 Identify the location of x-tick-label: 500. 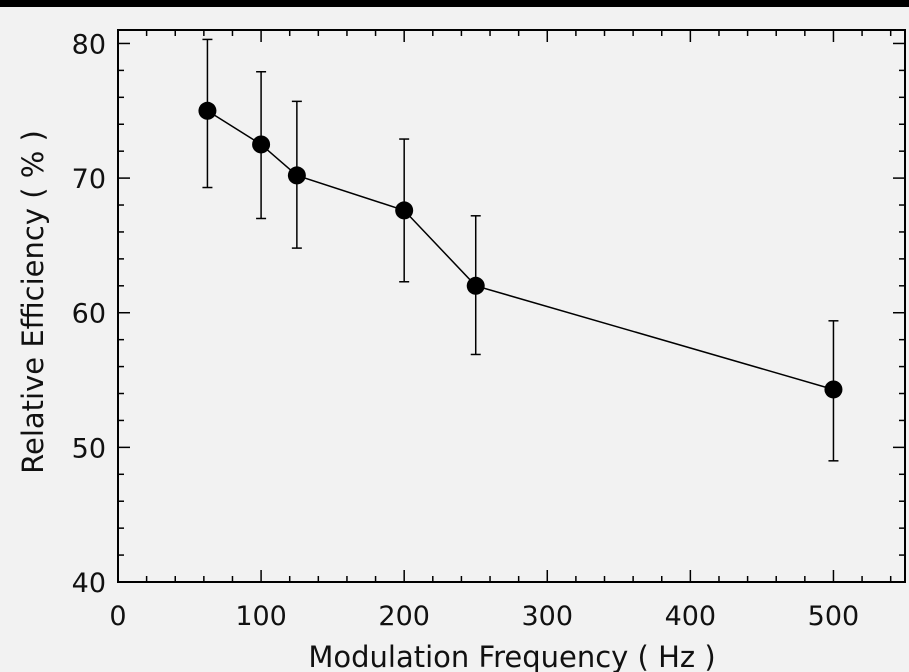
(834, 616).